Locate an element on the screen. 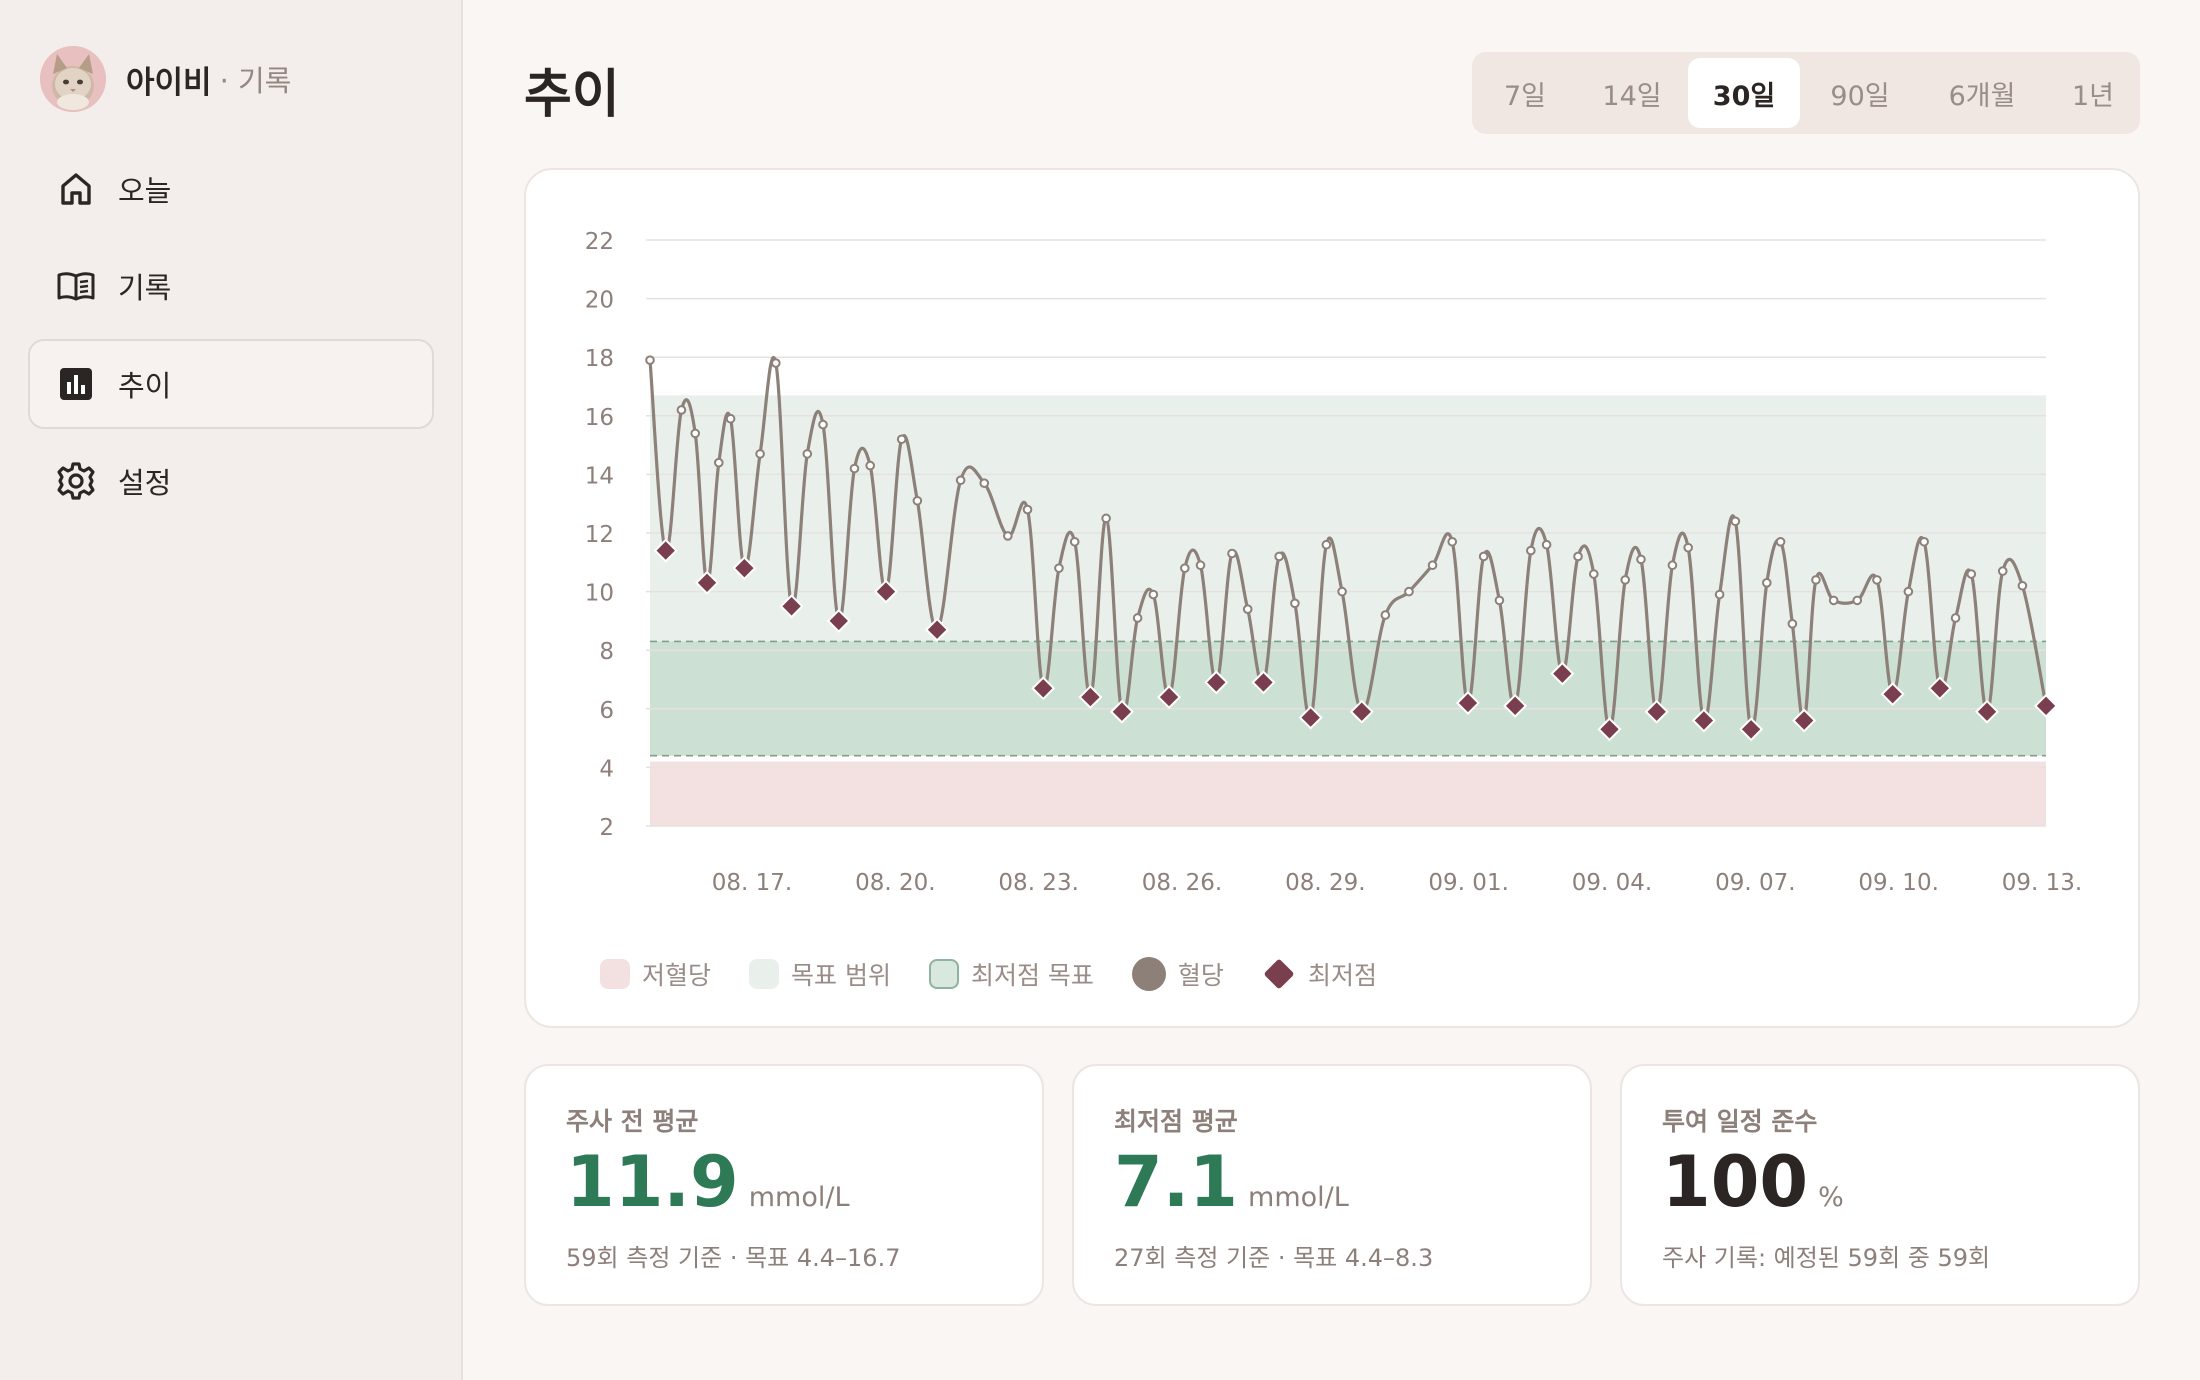 Image resolution: width=2200 pixels, height=1380 pixels. range-selector: 7일 14일 30일 90일 6개월 1년 is located at coordinates (1806, 93).